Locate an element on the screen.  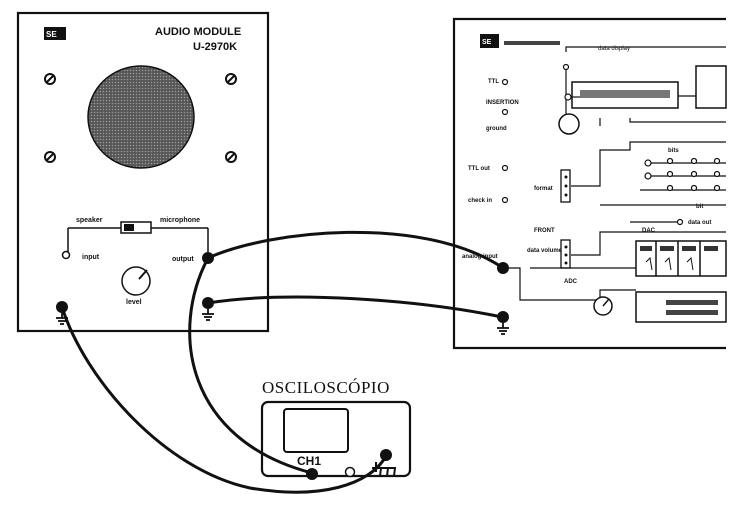
wire-output-to-ch1 is located at coordinates (251, 365).